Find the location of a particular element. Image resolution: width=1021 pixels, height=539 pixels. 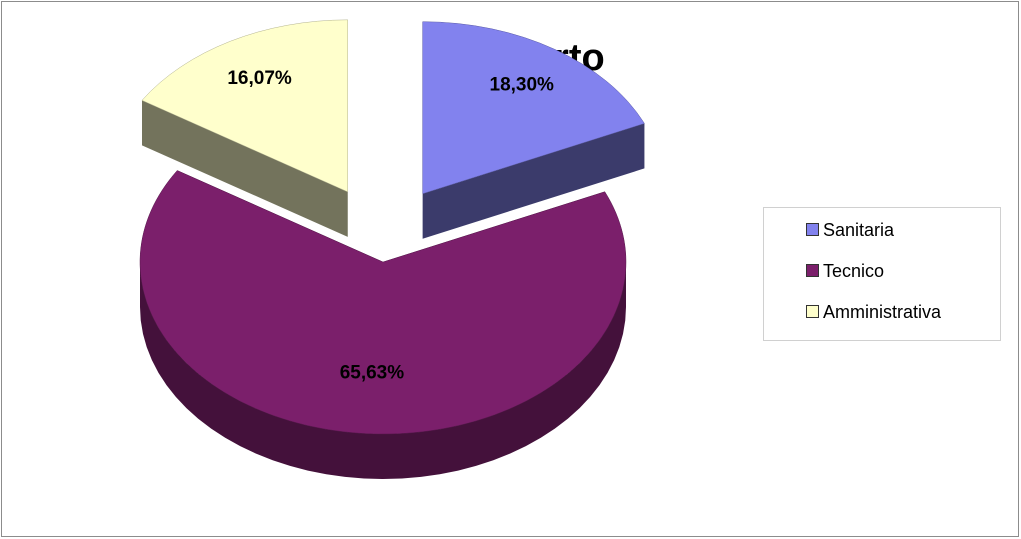

legend-label: Amministrativa is located at coordinates (882, 312).